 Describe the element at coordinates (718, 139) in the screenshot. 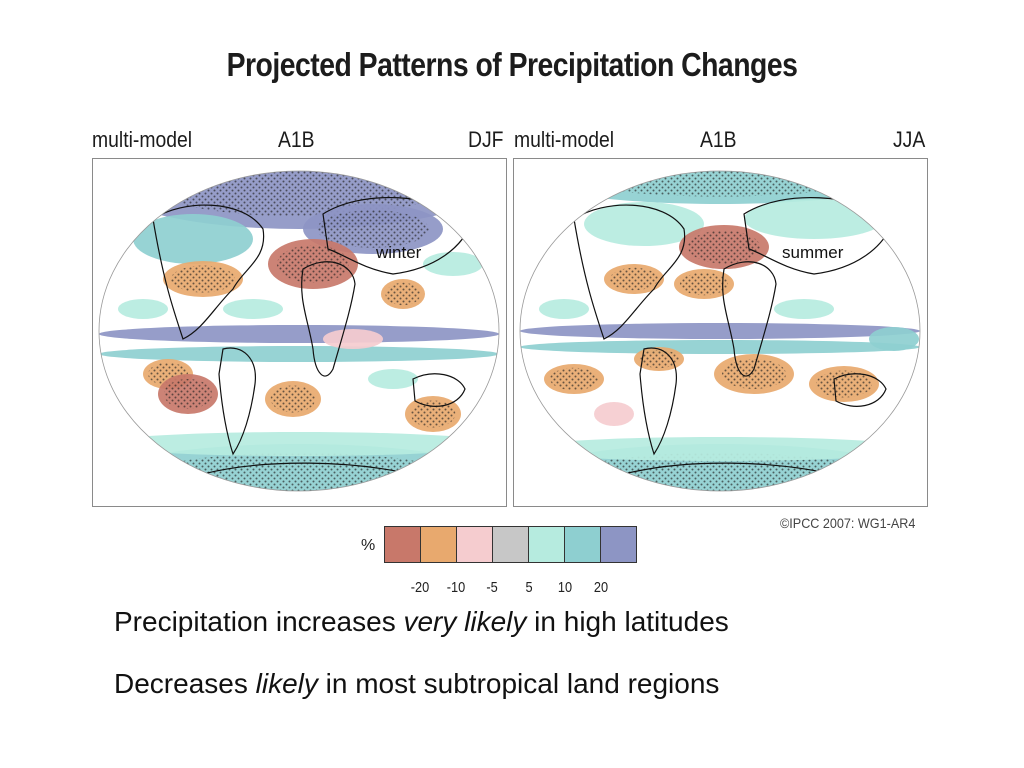

I see `map-right-scenario-label: A1B` at that location.